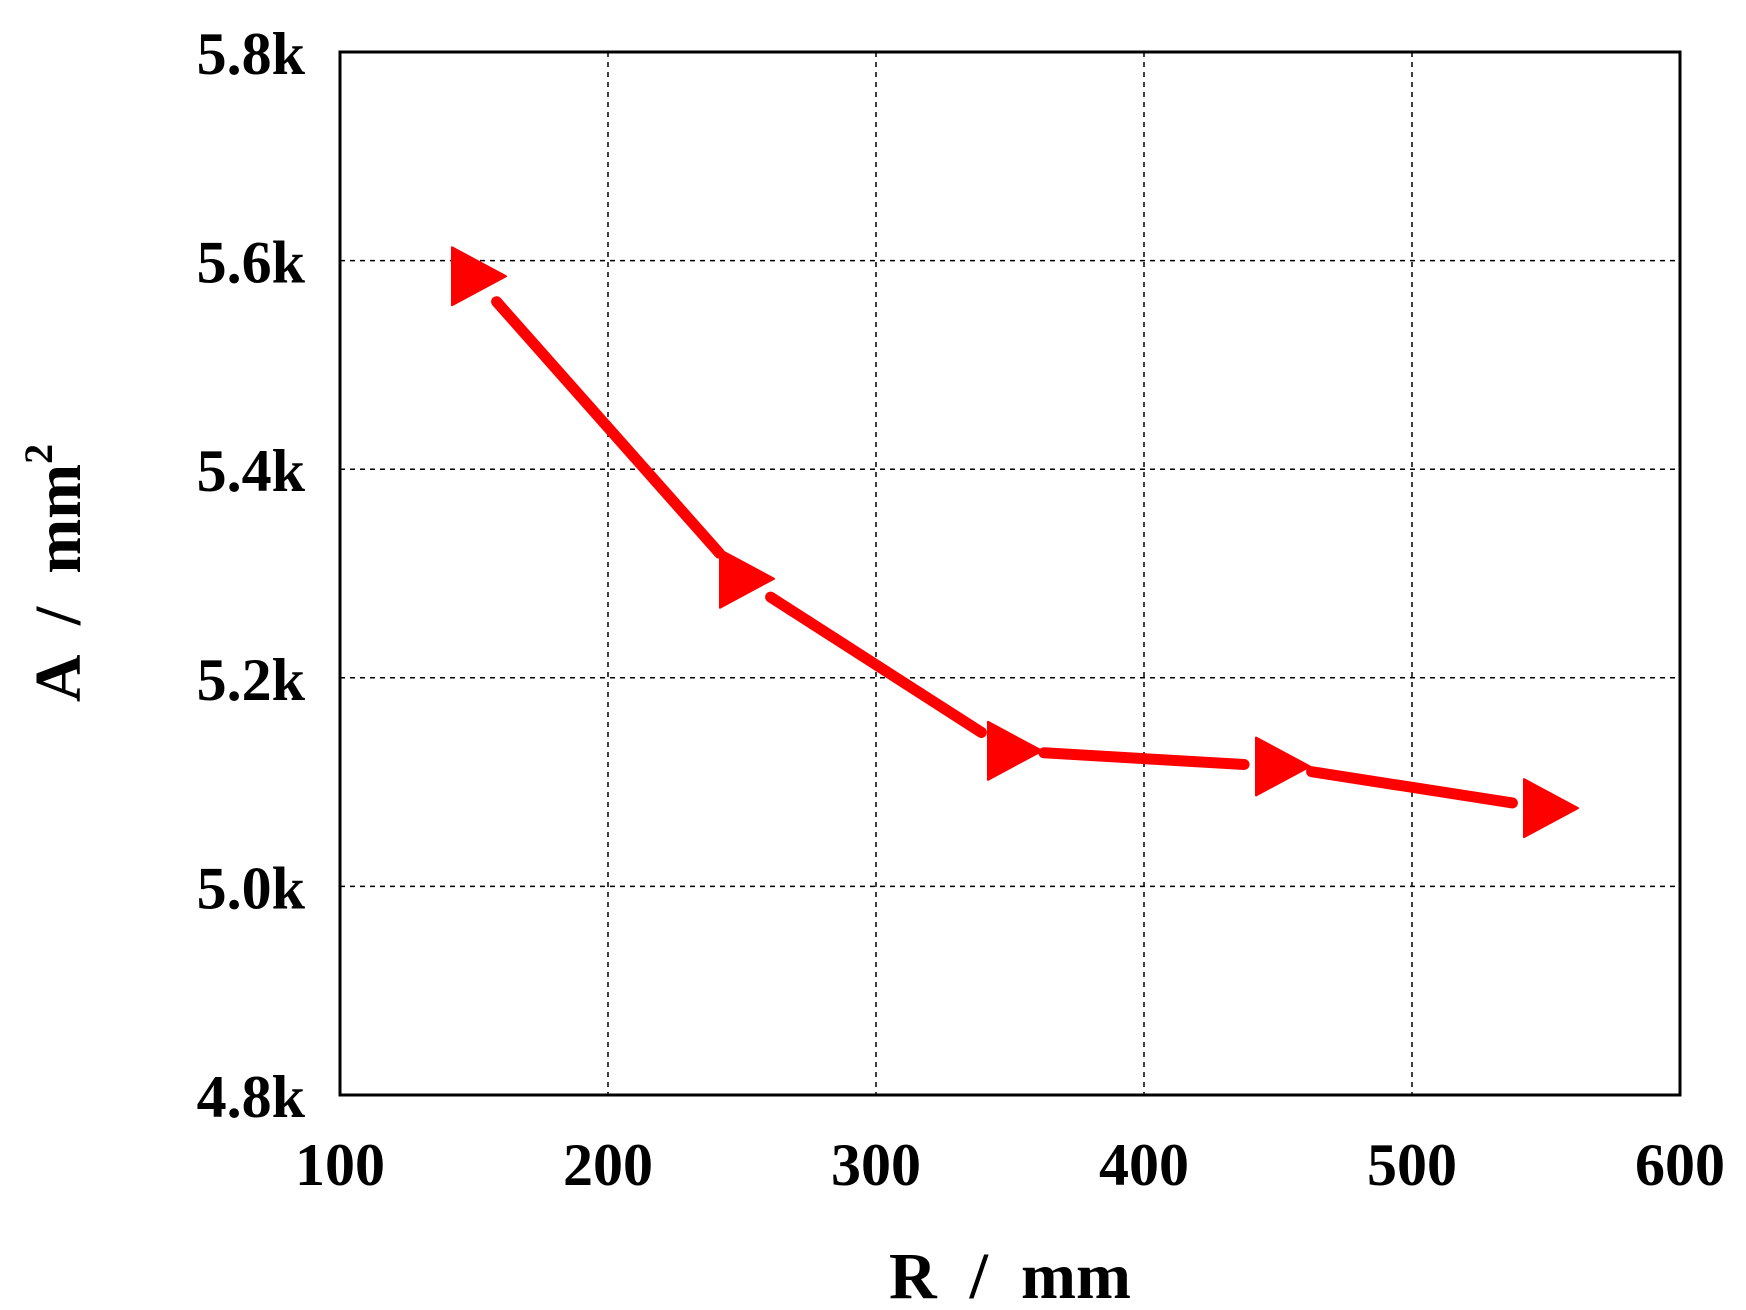 This screenshot has width=1746, height=1310. I want to click on y-tick-labels: 4.8k 5.0k 5.2k 5.4k 5.6k 5.8k, so click(251, 575).